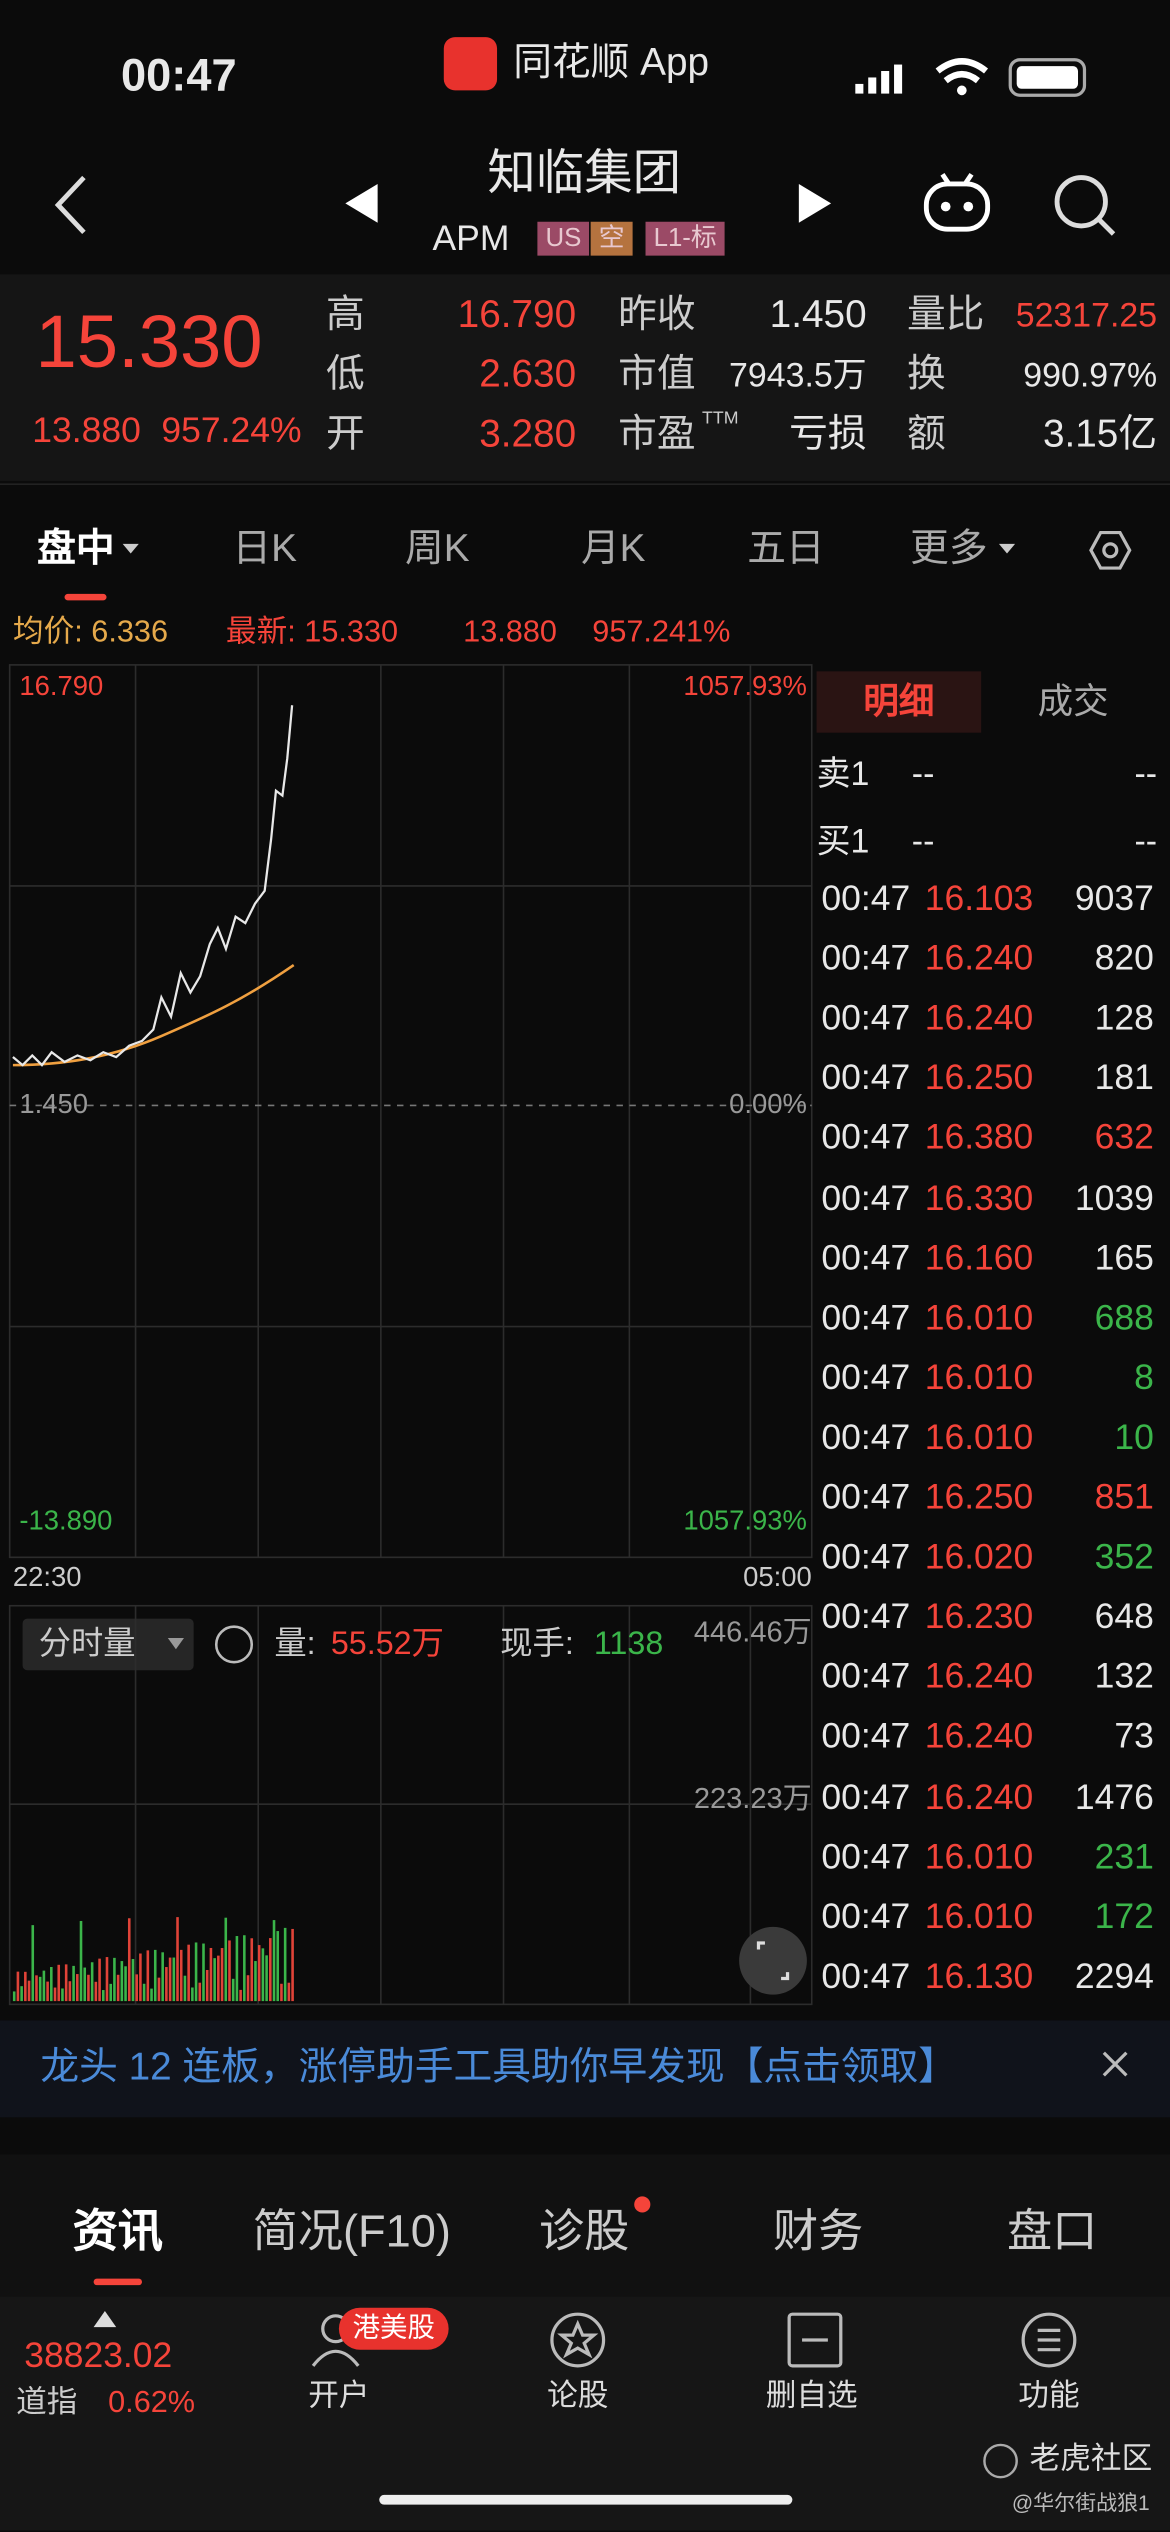 The image size is (1170, 2532). Describe the element at coordinates (470, 64) in the screenshot. I see `app-icon` at that location.